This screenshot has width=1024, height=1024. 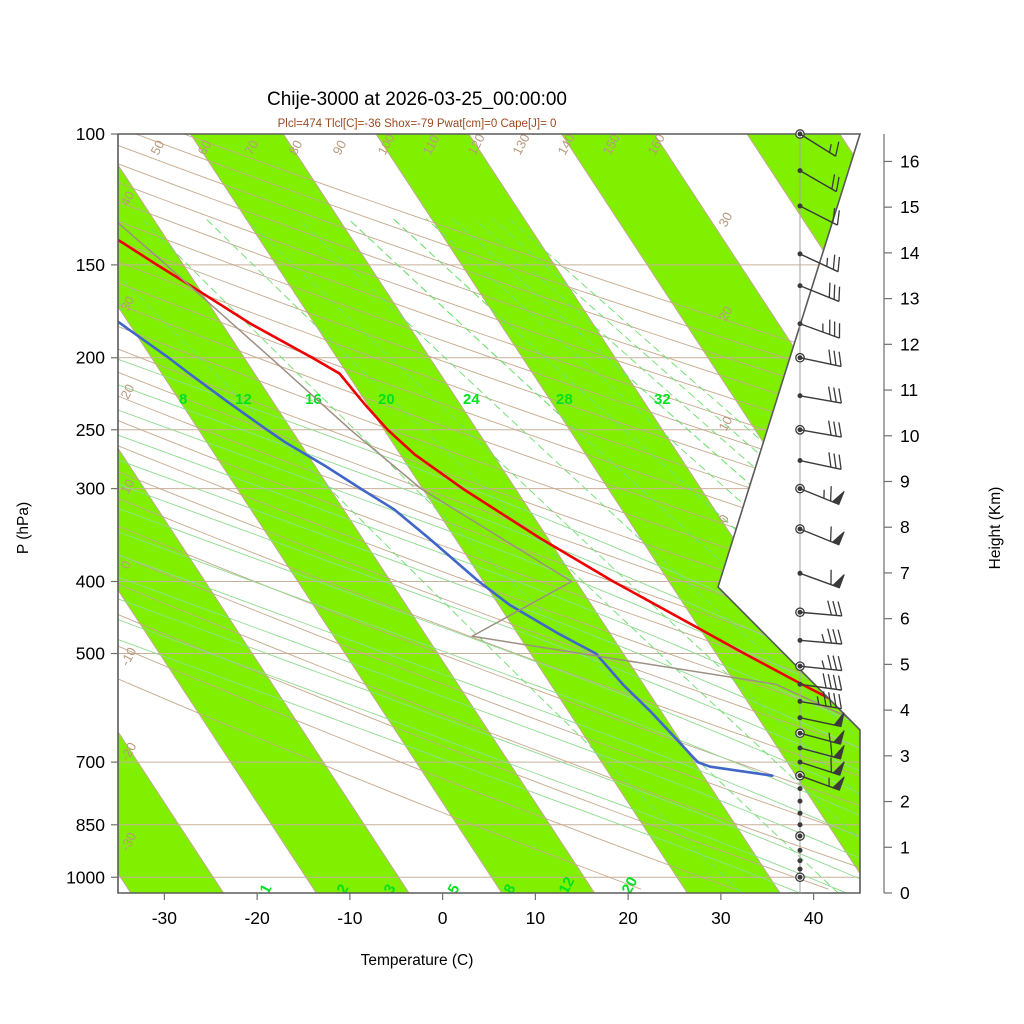 What do you see at coordinates (454, 889) in the screenshot?
I see `mixing-ratio-label-bottom: 5` at bounding box center [454, 889].